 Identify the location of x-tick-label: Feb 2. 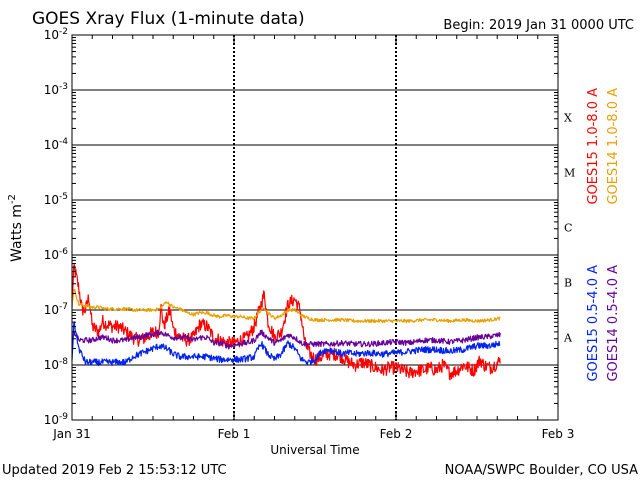
(396, 434).